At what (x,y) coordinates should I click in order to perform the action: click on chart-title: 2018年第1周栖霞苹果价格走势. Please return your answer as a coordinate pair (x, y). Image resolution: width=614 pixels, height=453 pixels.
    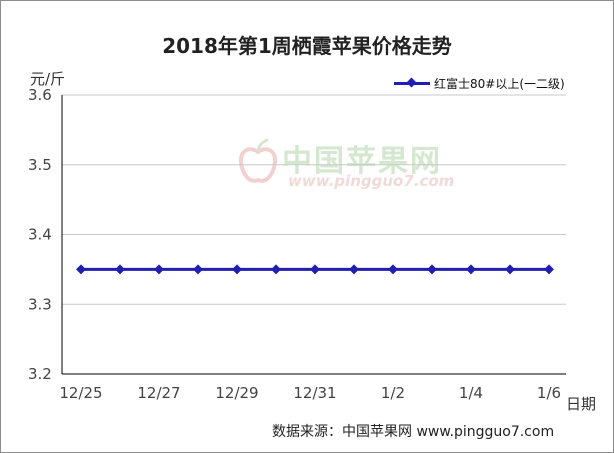
    Looking at the image, I should click on (307, 46).